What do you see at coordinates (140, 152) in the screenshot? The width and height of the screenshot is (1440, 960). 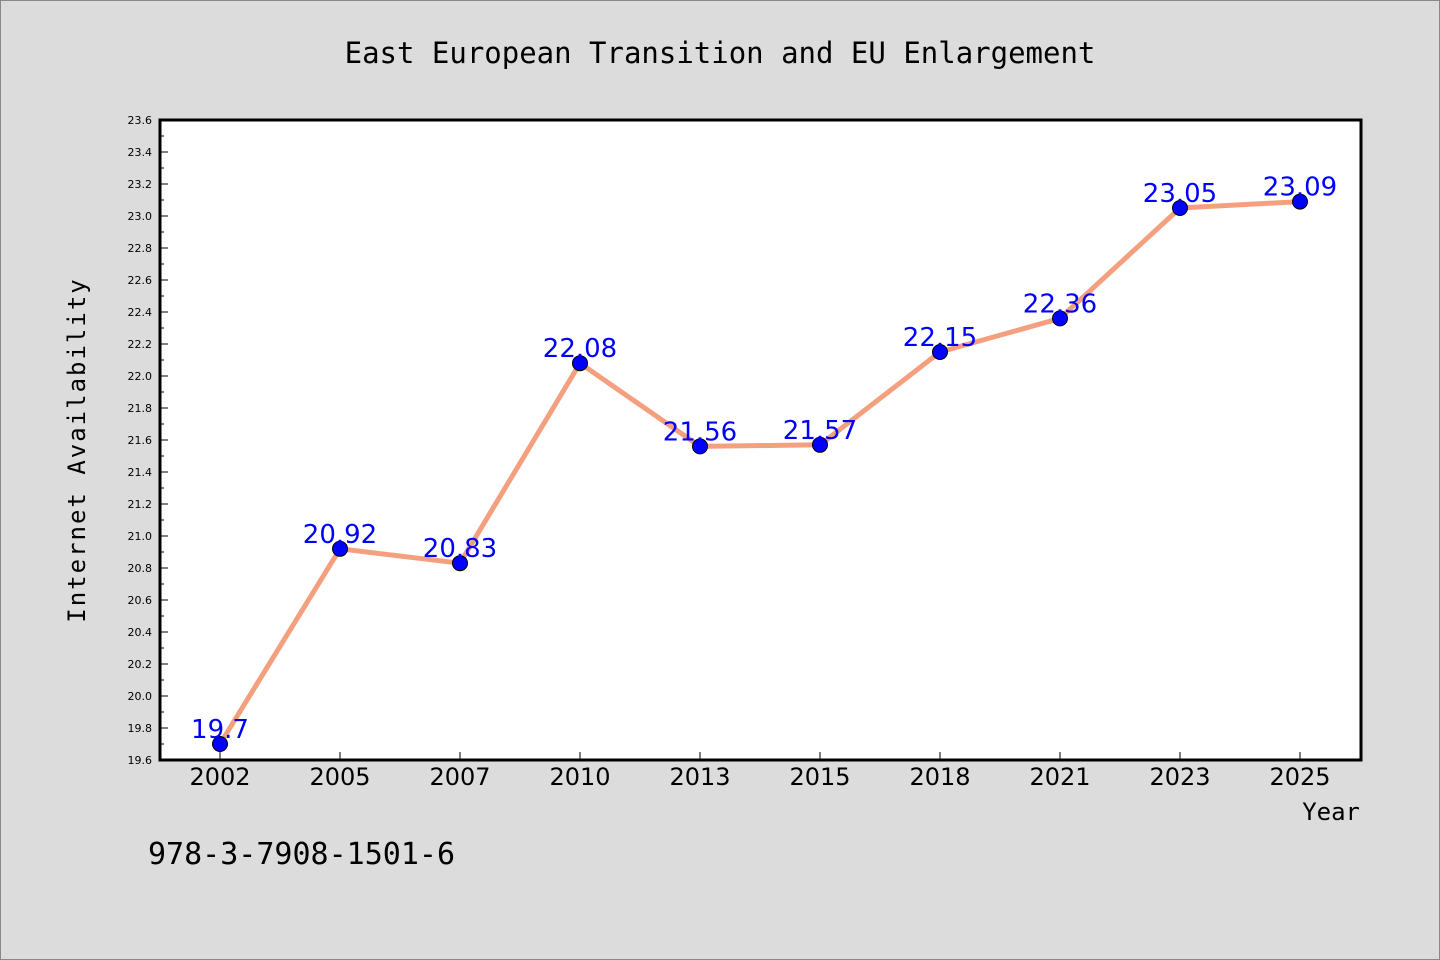 I see `y-tick-label: 23.4` at bounding box center [140, 152].